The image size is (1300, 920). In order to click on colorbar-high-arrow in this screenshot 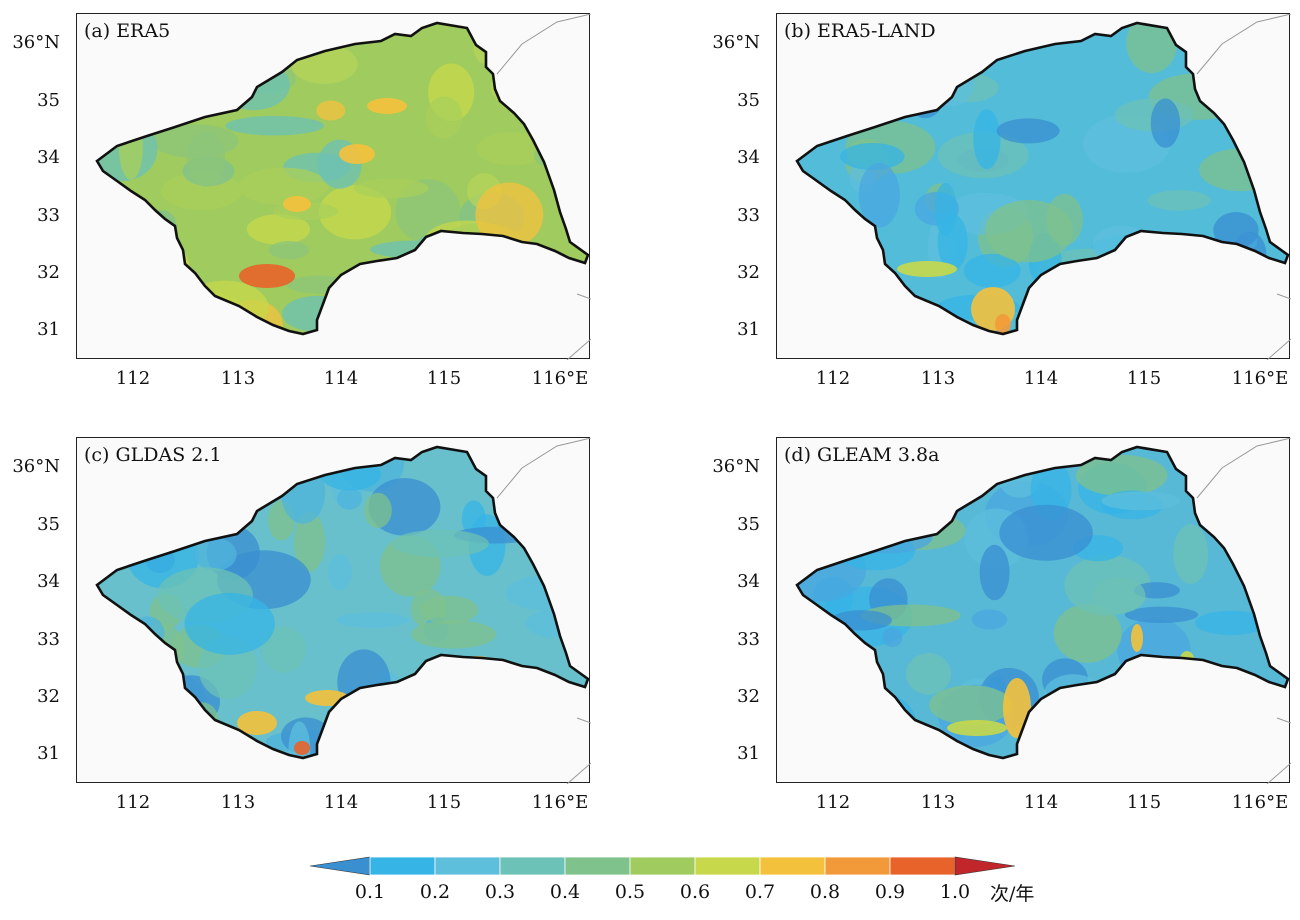, I will do `click(985, 866)`.